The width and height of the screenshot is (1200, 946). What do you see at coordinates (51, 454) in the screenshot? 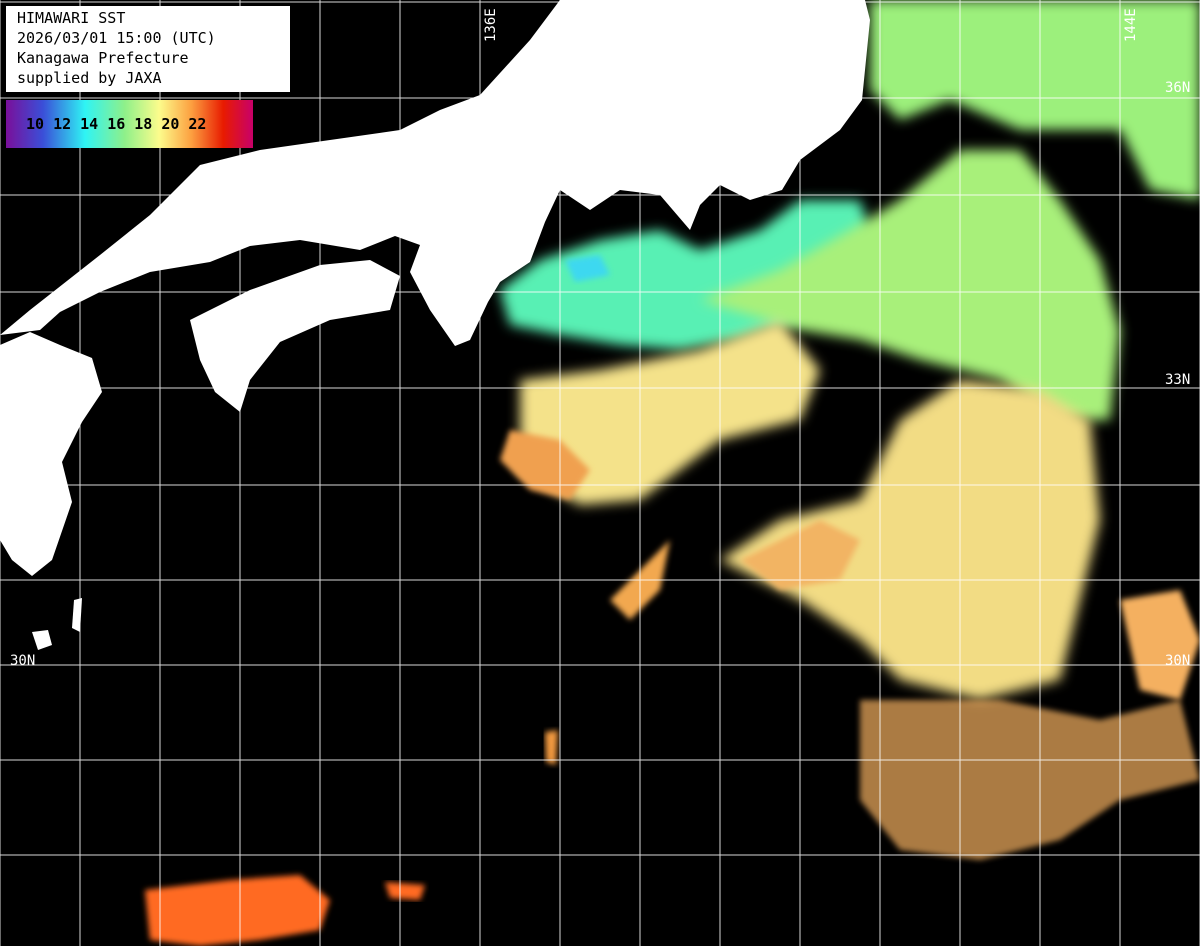
I see `land-kyushu` at bounding box center [51, 454].